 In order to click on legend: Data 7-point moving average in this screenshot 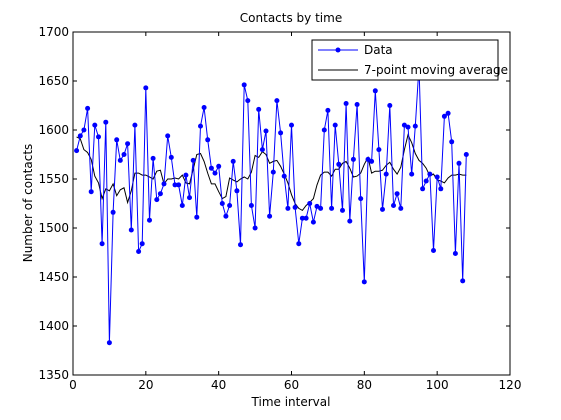, I will do `click(409, 60)`.